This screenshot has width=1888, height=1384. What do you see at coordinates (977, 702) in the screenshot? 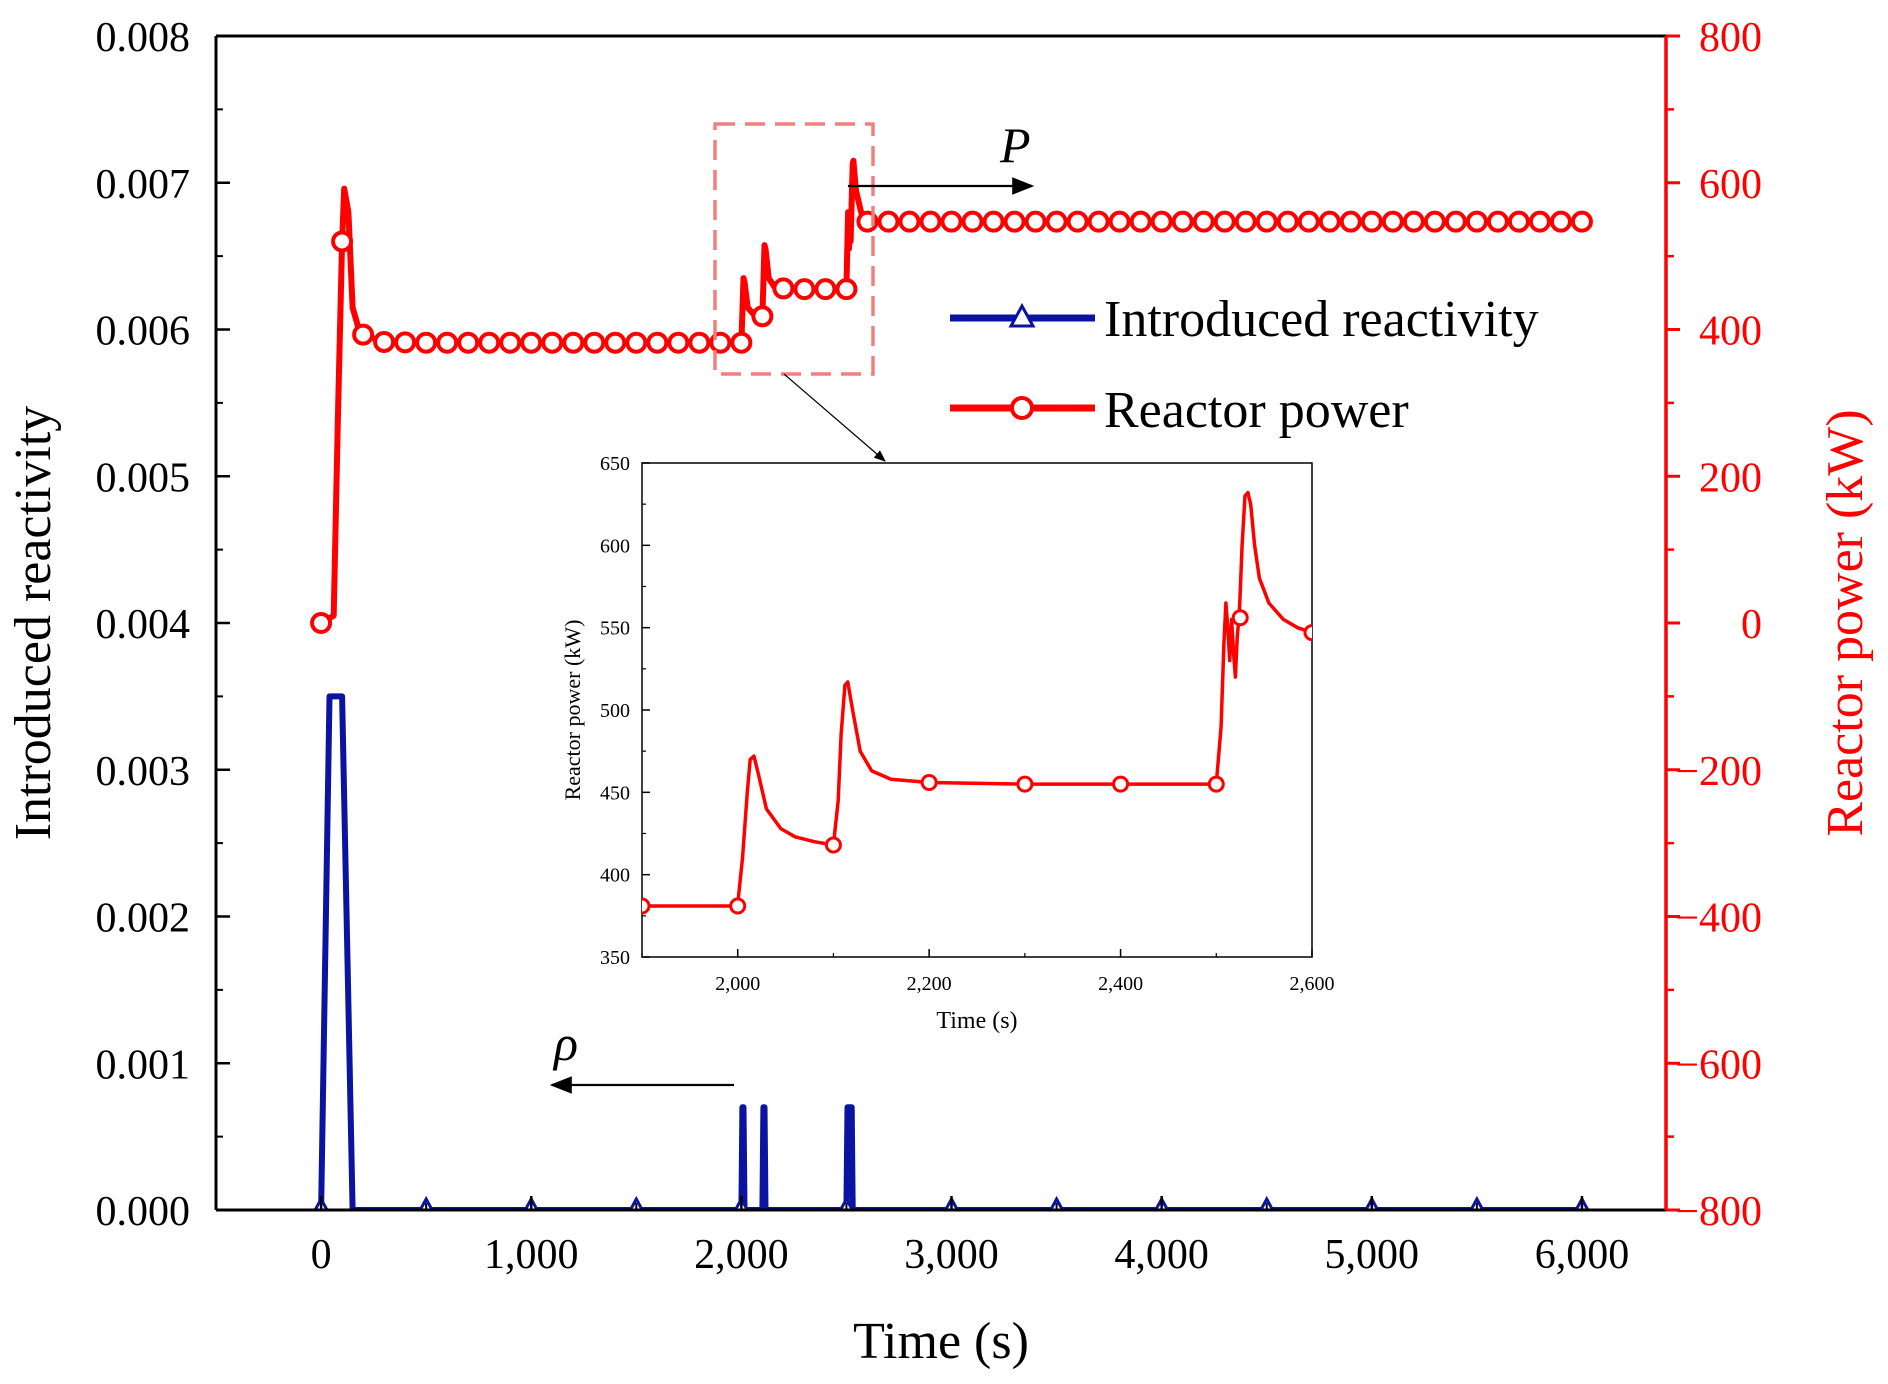
I see `inset-plot-area` at bounding box center [977, 702].